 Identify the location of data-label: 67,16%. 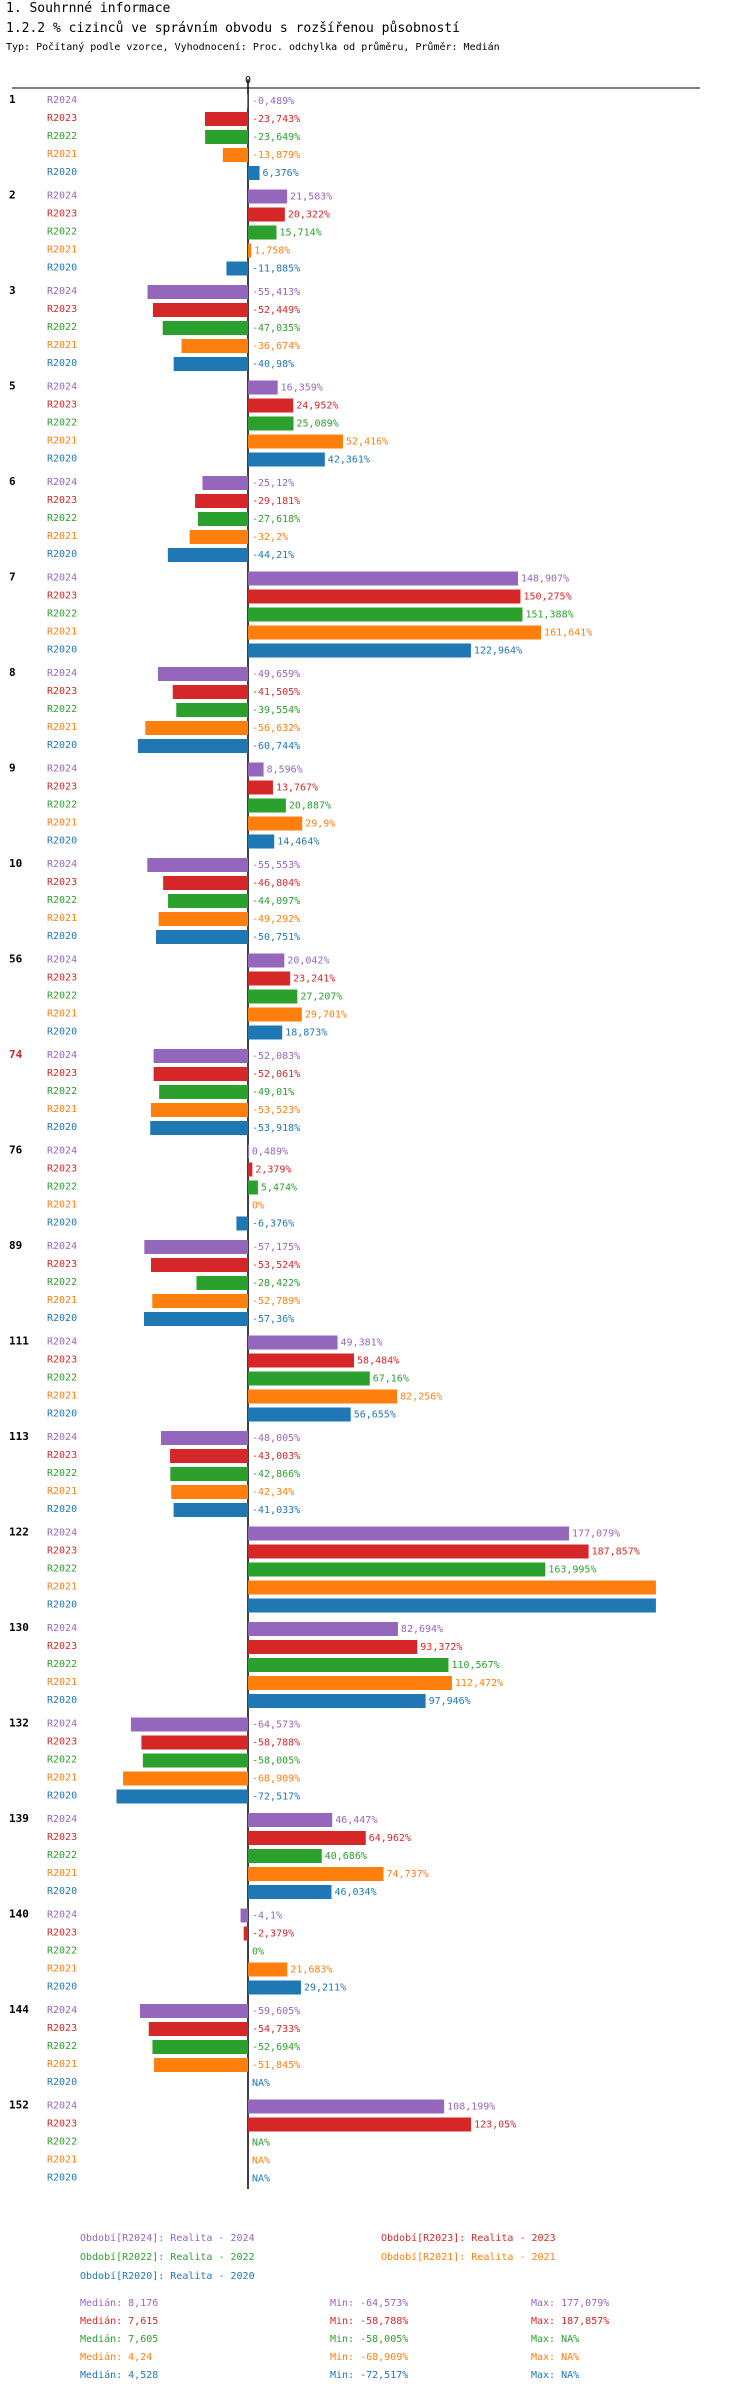
(391, 1379).